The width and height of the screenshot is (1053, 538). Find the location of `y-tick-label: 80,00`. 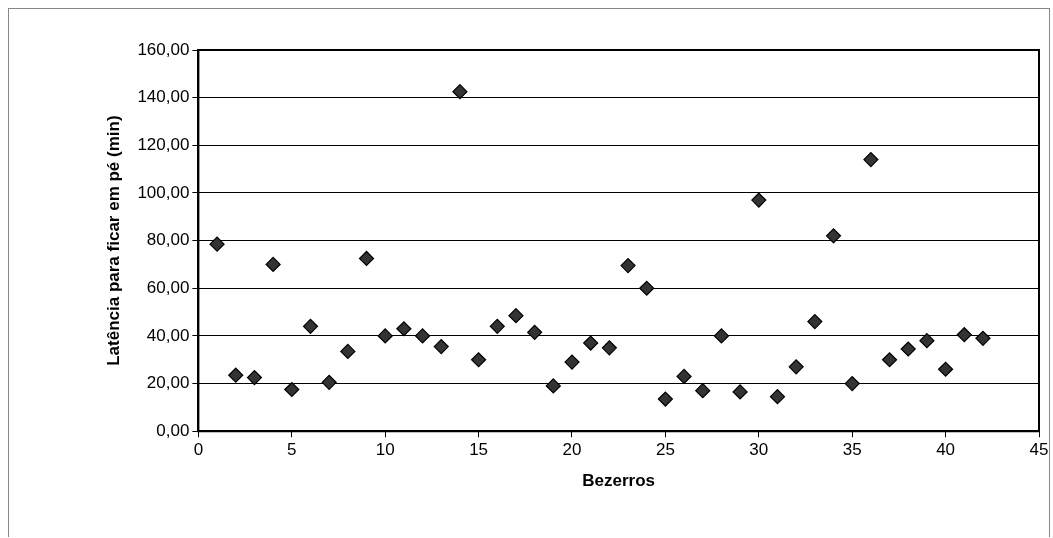

y-tick-label: 80,00 is located at coordinates (168, 240).